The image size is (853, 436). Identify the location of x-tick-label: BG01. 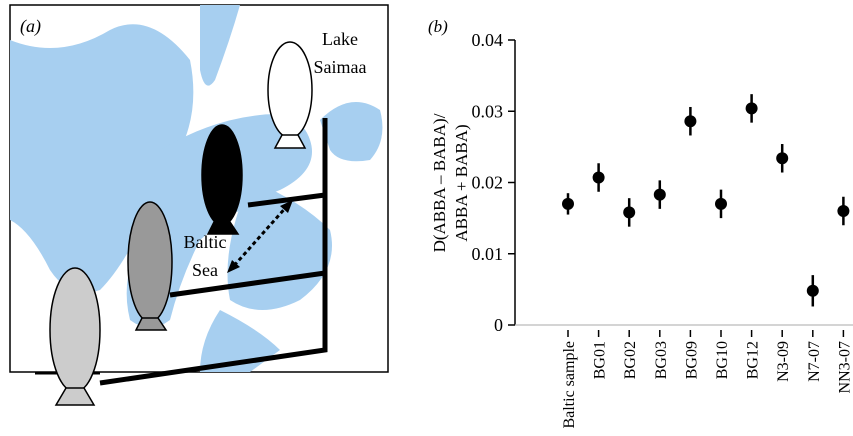
(600, 360).